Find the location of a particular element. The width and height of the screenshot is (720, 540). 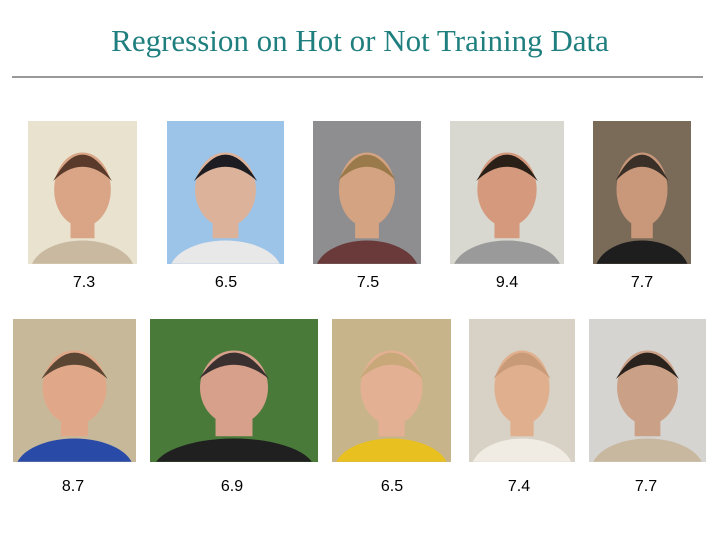

score-label: 6.9 is located at coordinates (232, 486).